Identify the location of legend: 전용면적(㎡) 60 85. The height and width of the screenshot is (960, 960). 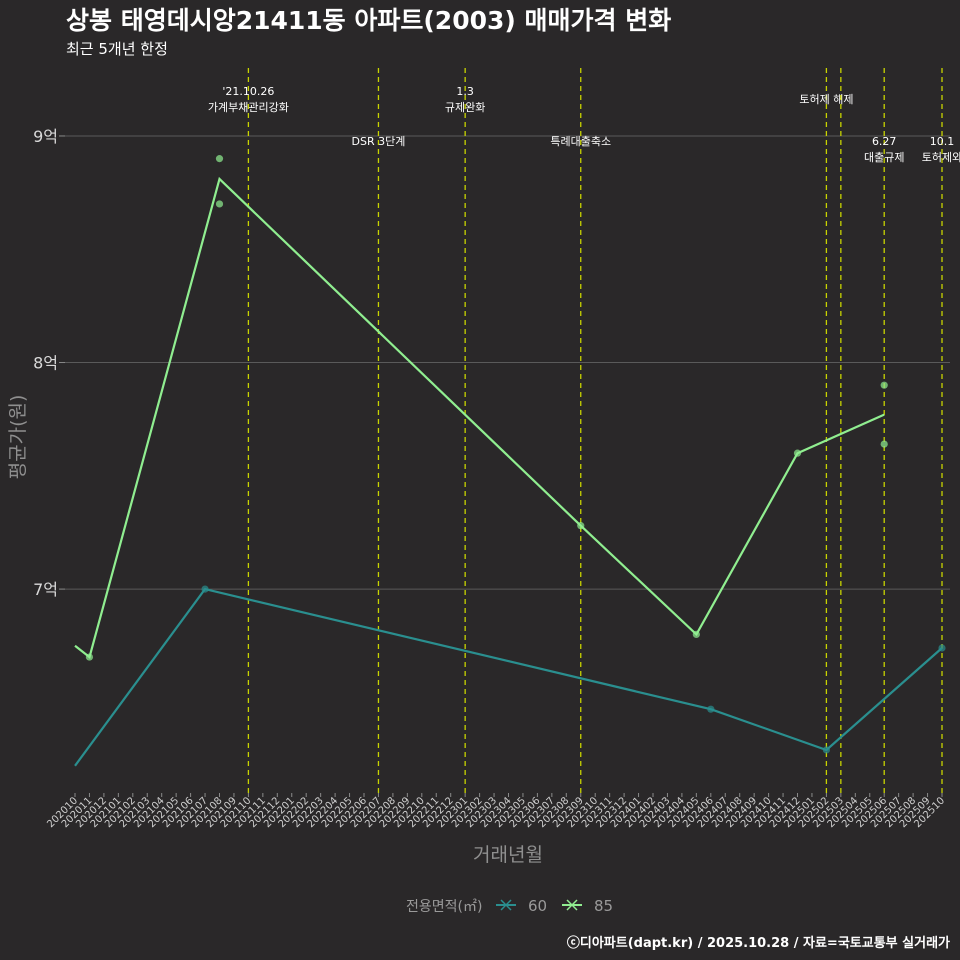
(509, 906).